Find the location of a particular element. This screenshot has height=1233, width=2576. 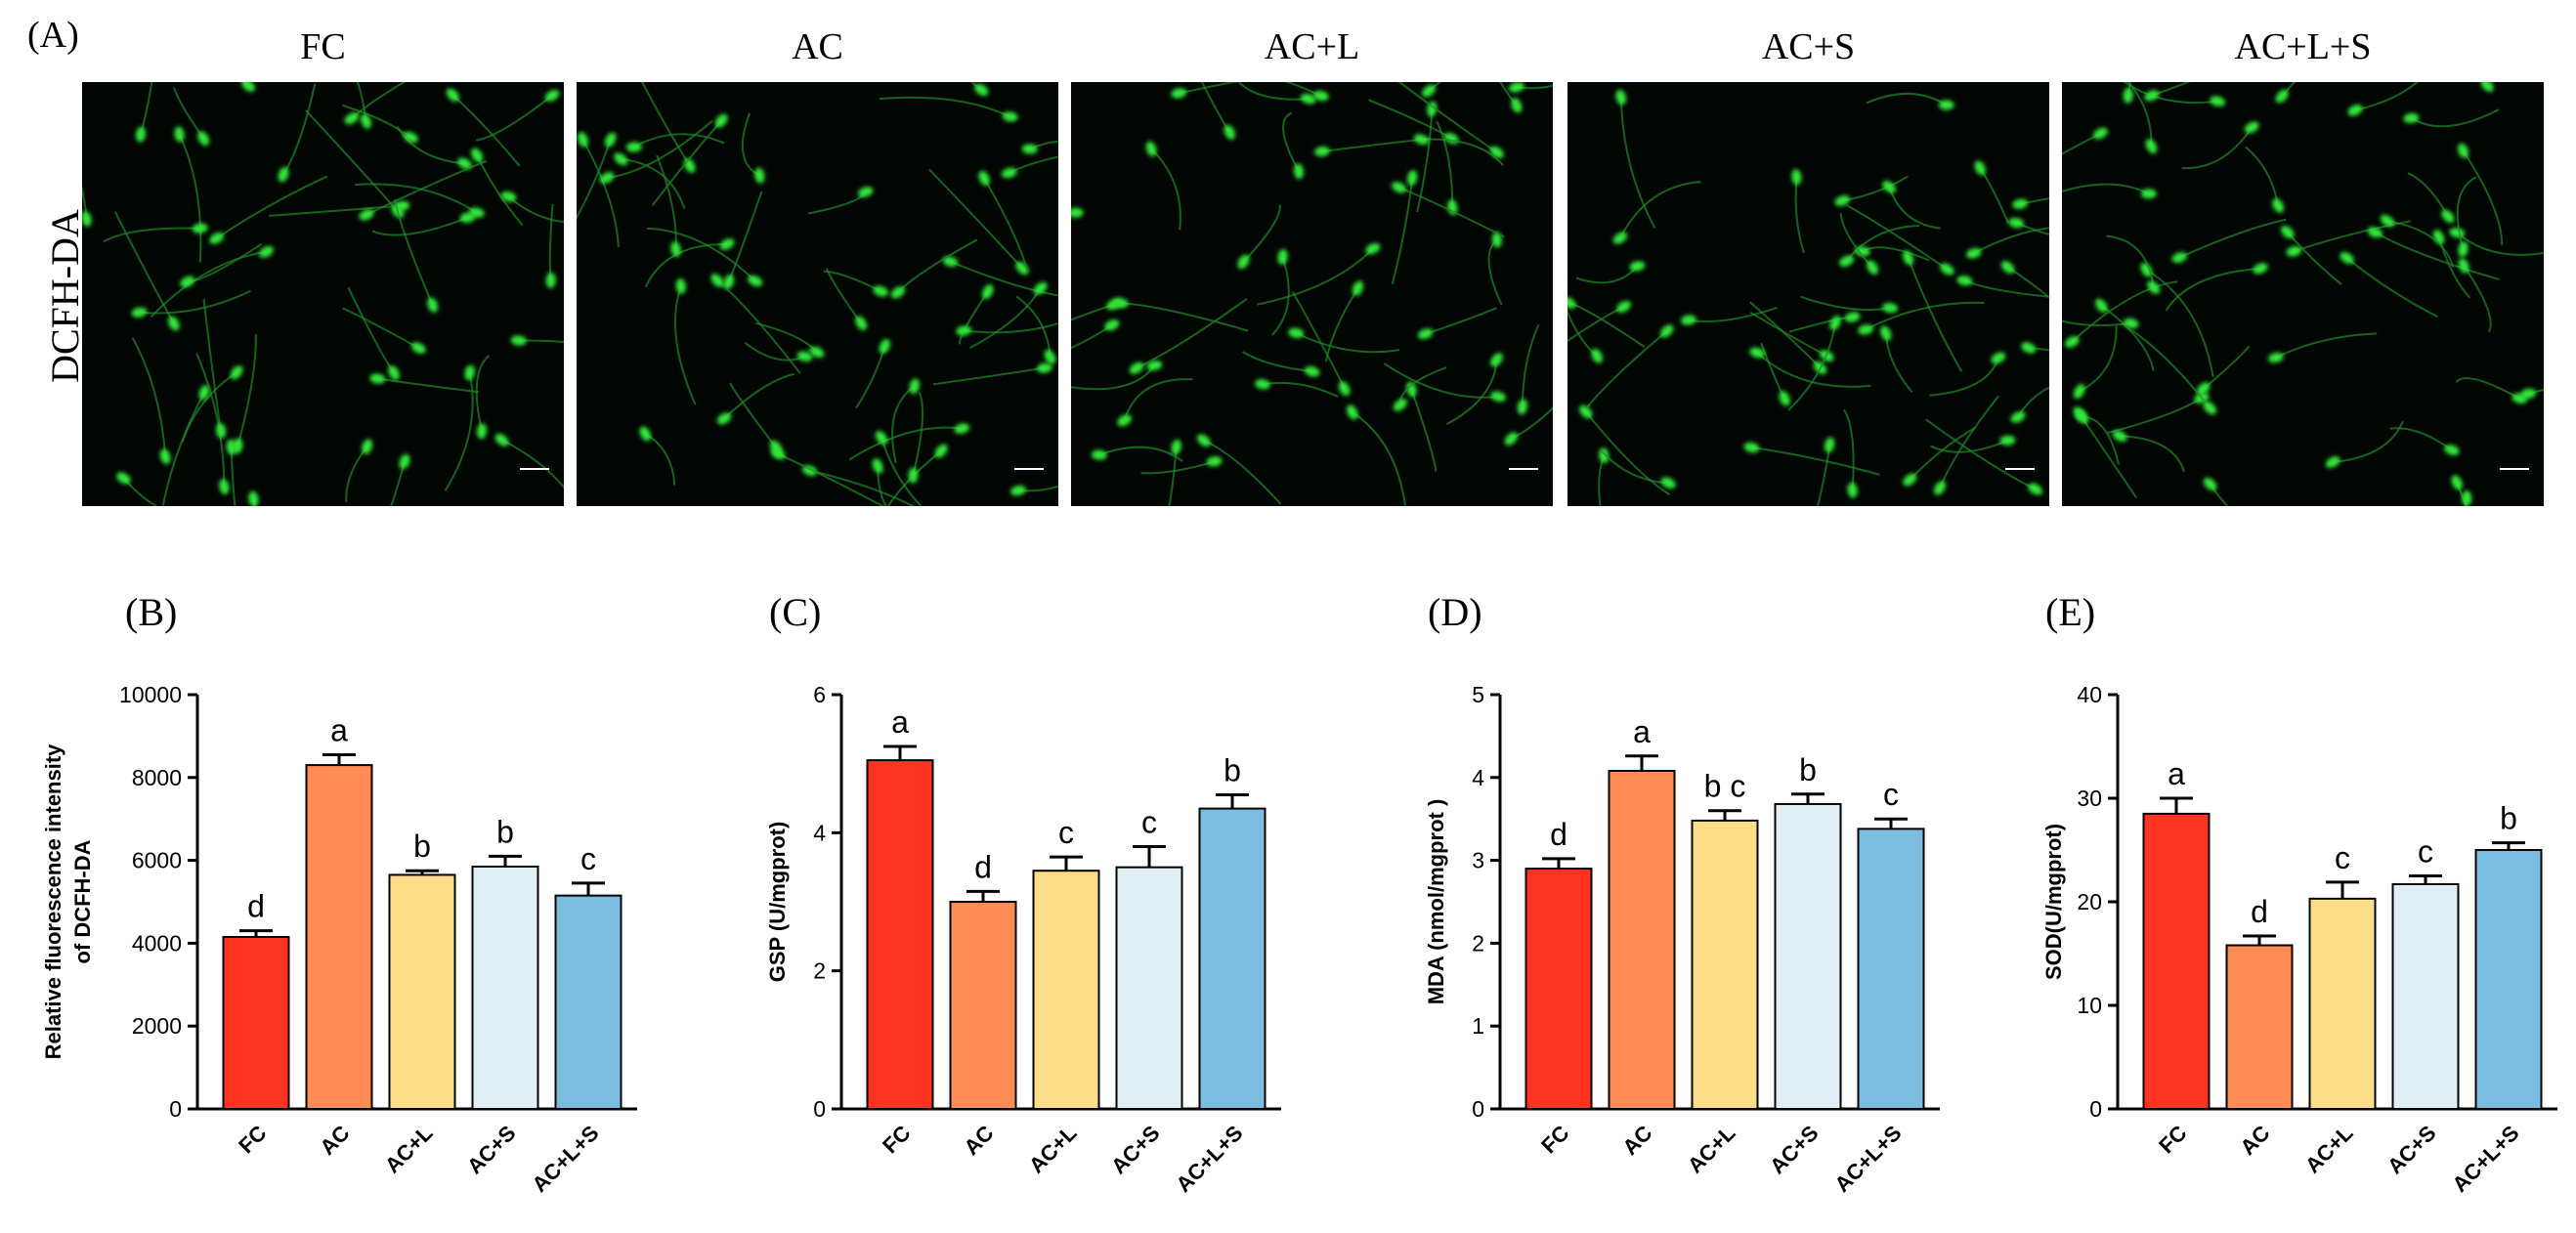

y-tick-label: 6 is located at coordinates (819, 694).